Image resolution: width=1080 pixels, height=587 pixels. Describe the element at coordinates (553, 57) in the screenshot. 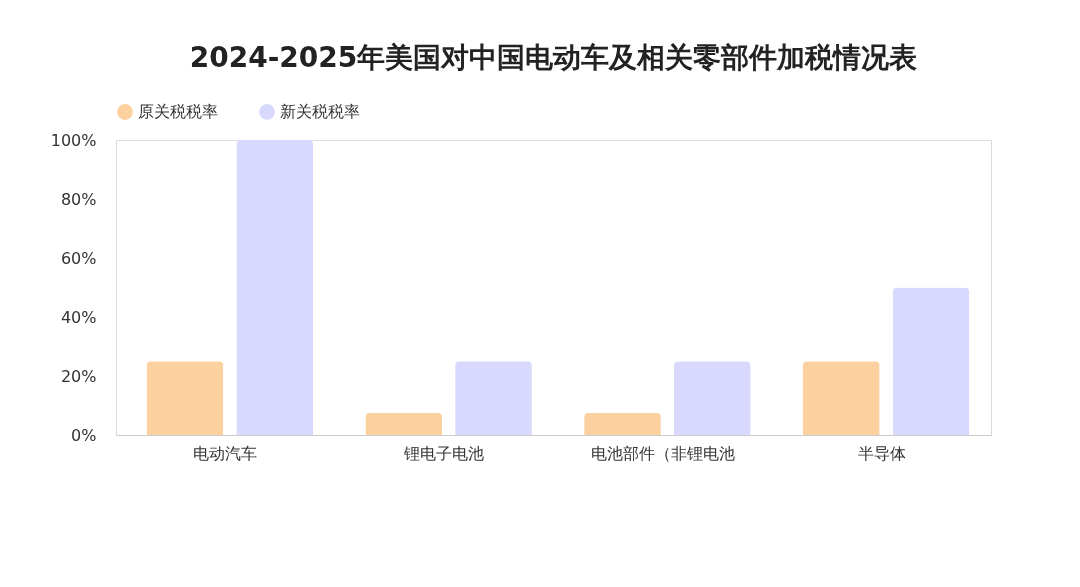

I see `chart-title: 2024-2025年美国对中国电动车及相关零部件加税情况表` at that location.